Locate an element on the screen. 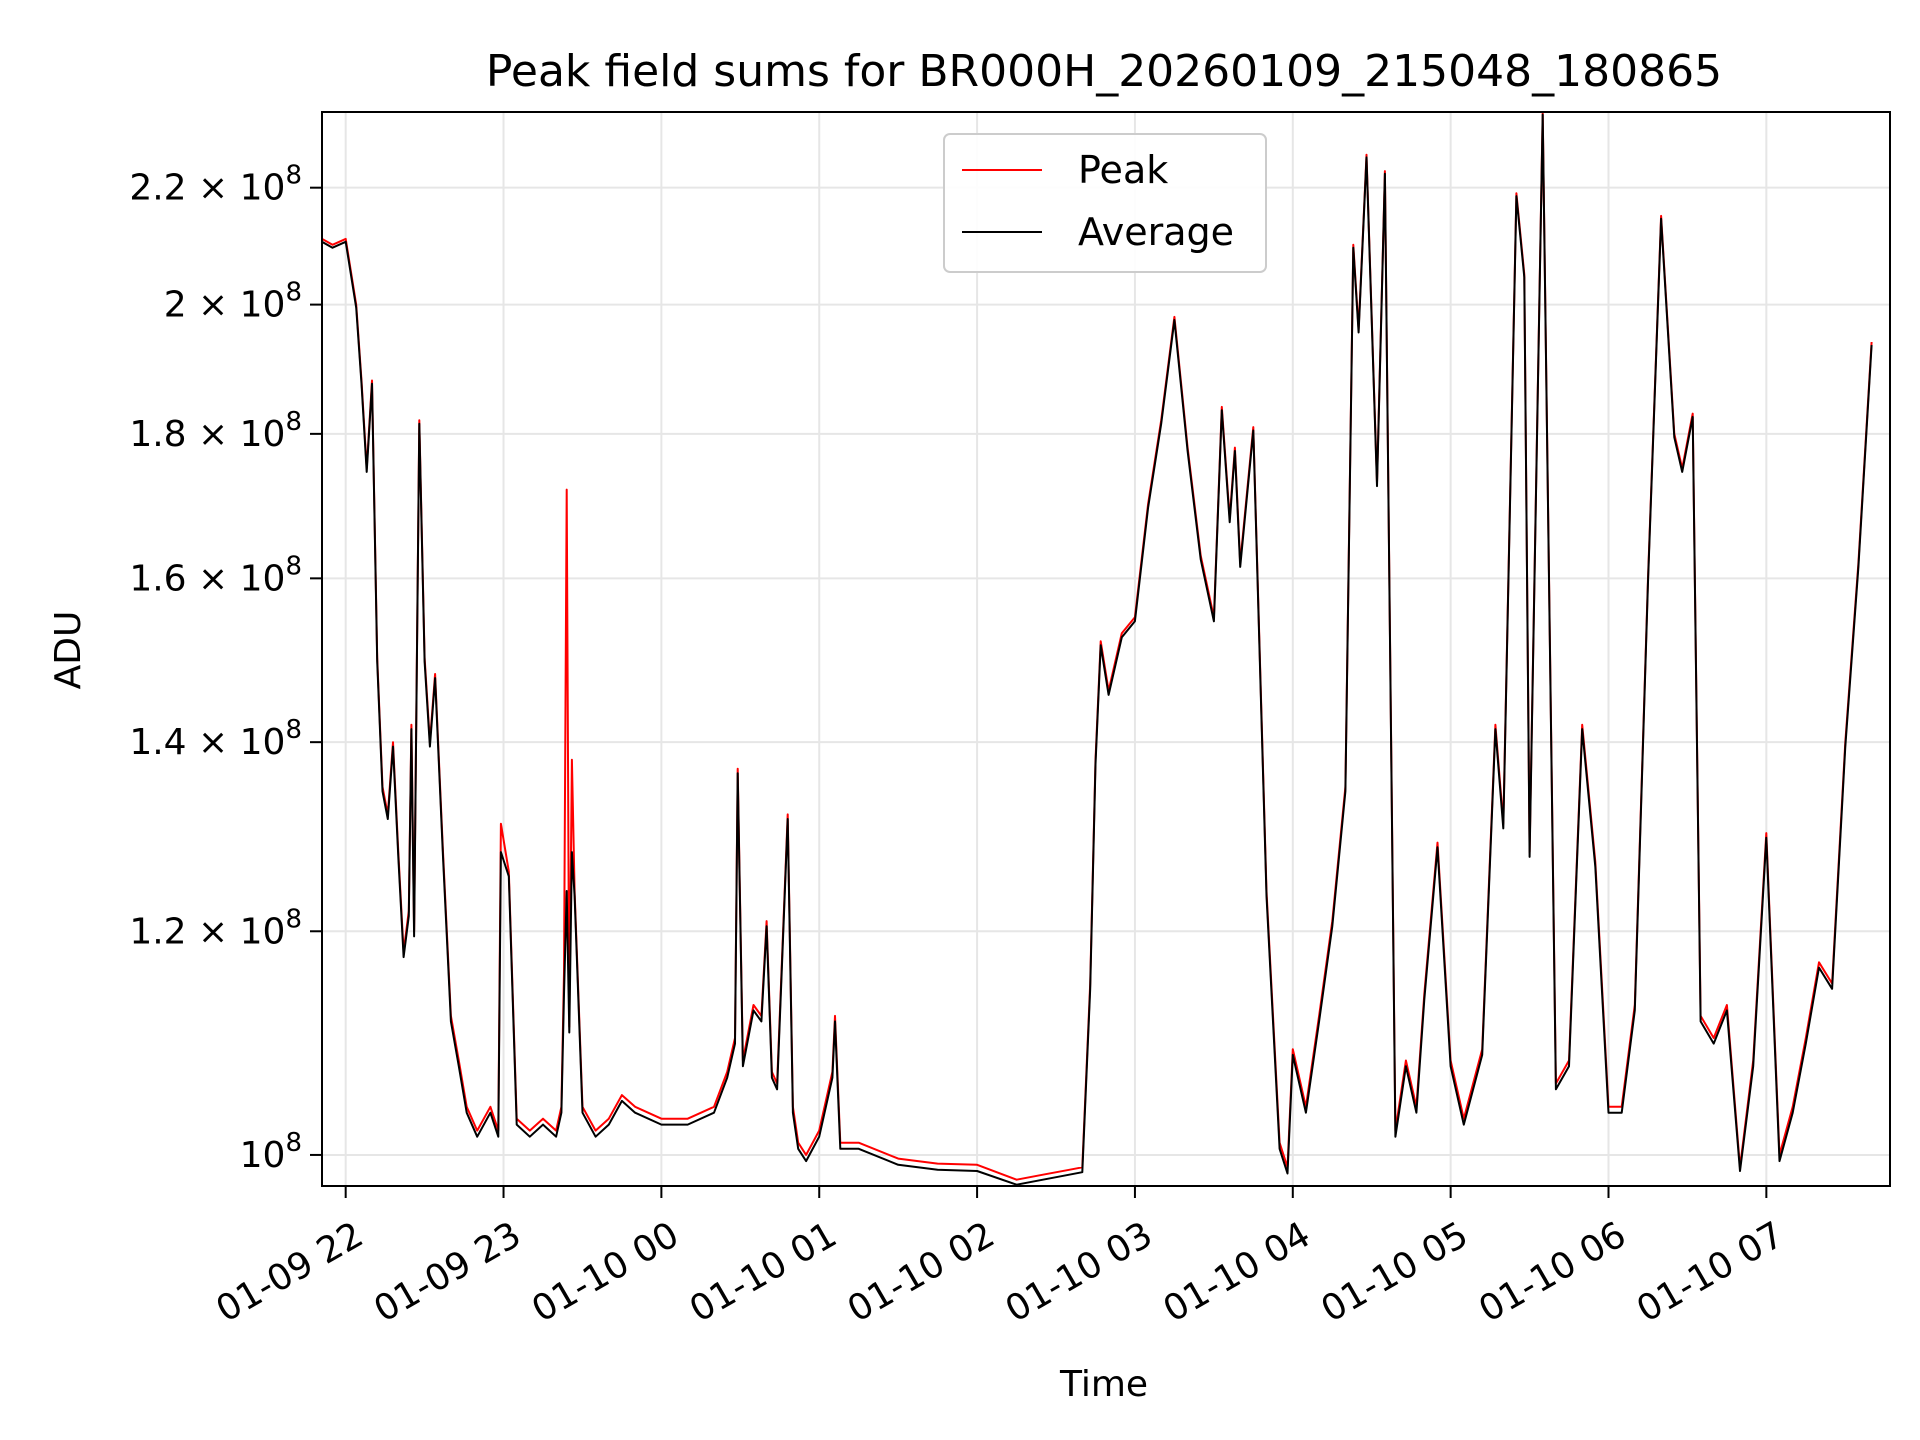  legend: Peak Average is located at coordinates (1105, 203).